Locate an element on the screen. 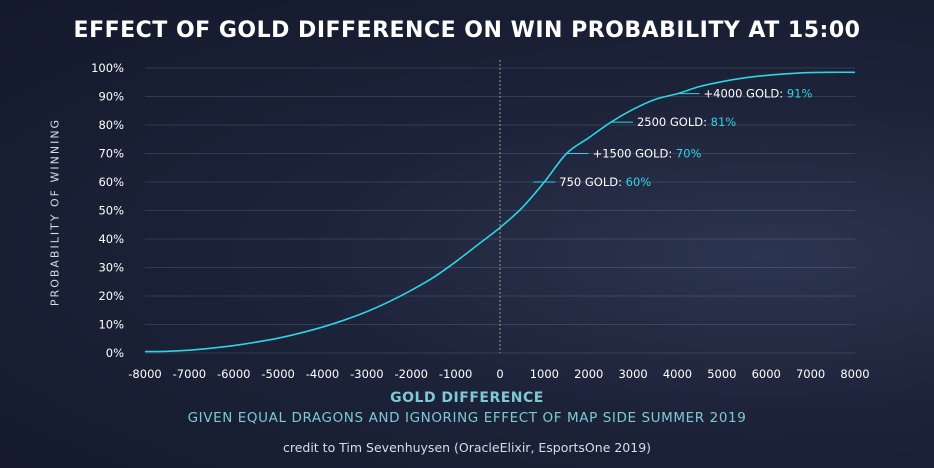  x-tick-label: 0 is located at coordinates (499, 374).